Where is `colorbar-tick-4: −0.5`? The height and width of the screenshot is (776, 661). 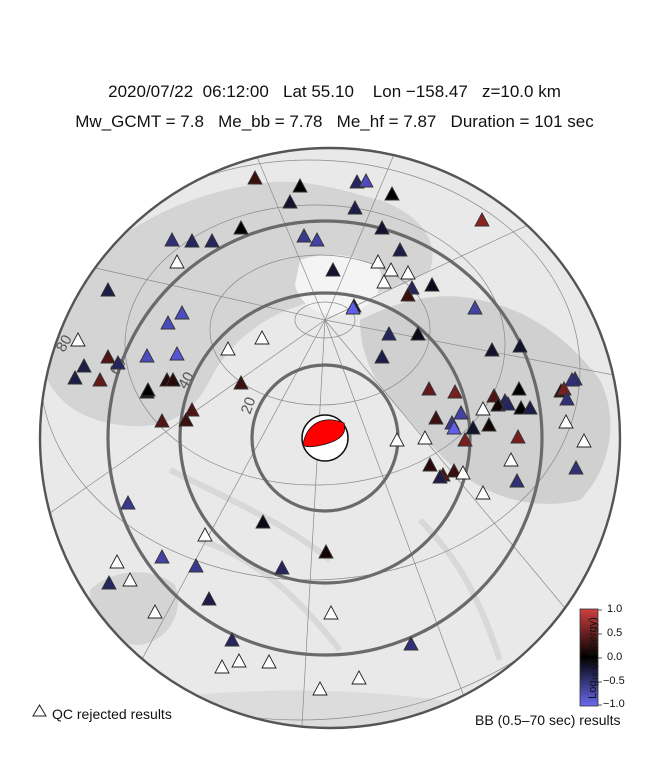
colorbar-tick-4: −0.5 is located at coordinates (614, 681).